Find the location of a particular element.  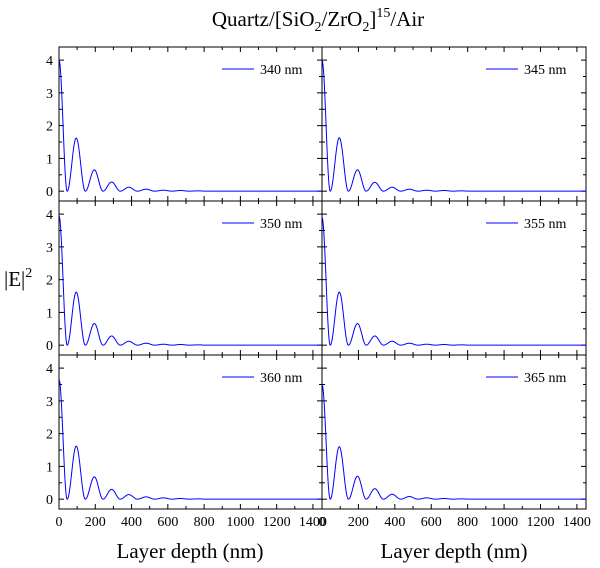

panel-frame is located at coordinates (454, 432).